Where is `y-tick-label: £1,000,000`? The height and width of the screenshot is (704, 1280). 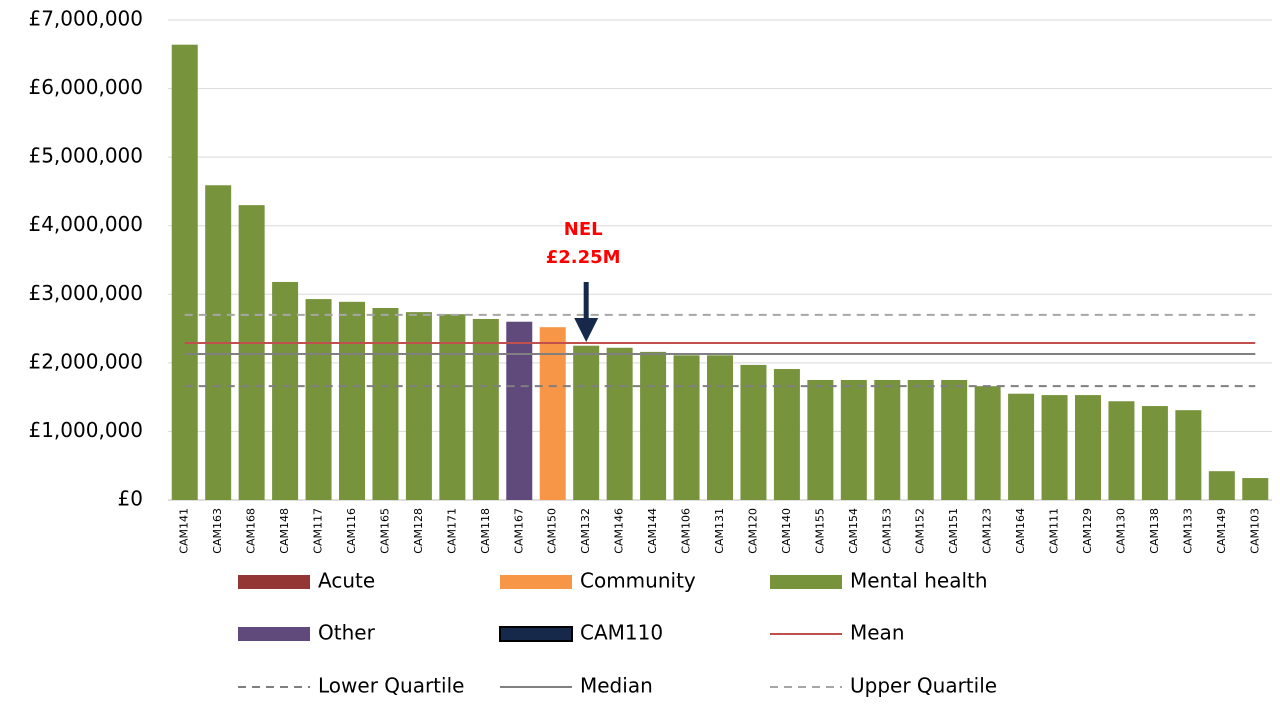 y-tick-label: £1,000,000 is located at coordinates (85, 430).